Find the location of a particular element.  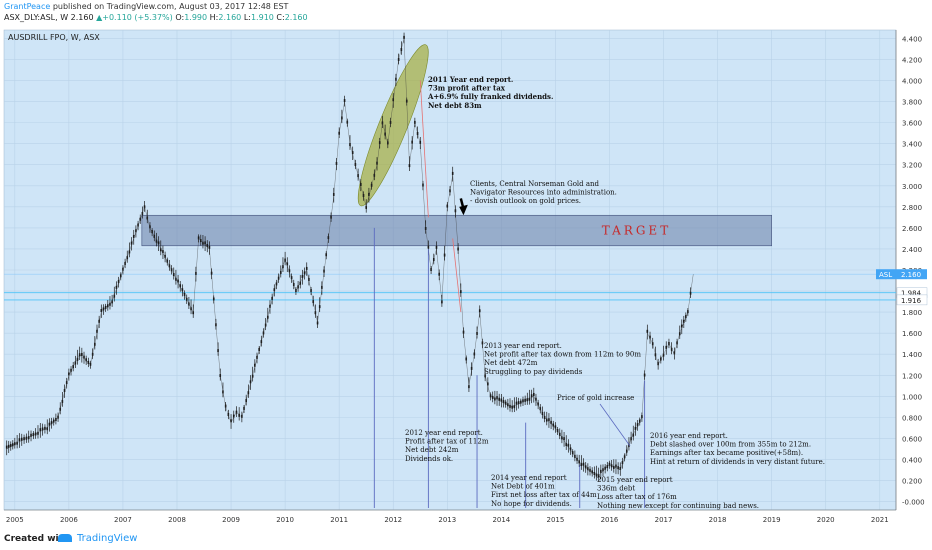

annotation-text: - dovish outlook on gold prices. is located at coordinates (525, 201).